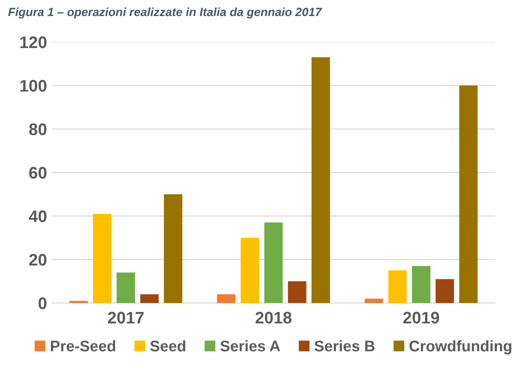 This screenshot has height=379, width=527. Describe the element at coordinates (33, 86) in the screenshot. I see `y-tick-label: 100` at that location.